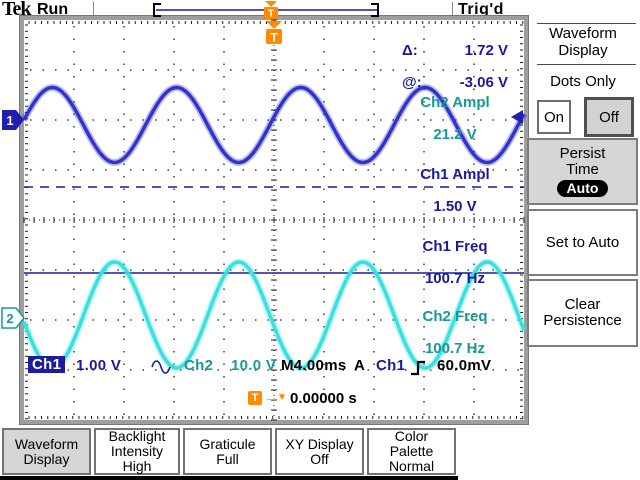 The height and width of the screenshot is (480, 640). What do you see at coordinates (271, 4) in the screenshot?
I see `record-trigger-pointer-icon` at bounding box center [271, 4].